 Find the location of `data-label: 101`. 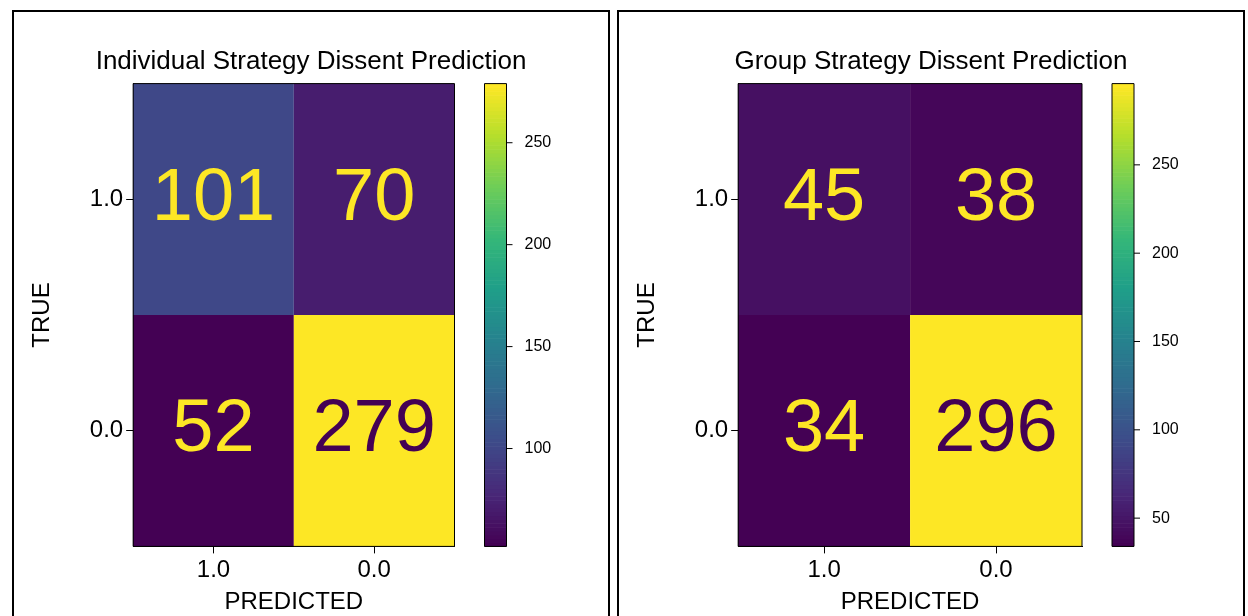

data-label: 101 is located at coordinates (213, 194).